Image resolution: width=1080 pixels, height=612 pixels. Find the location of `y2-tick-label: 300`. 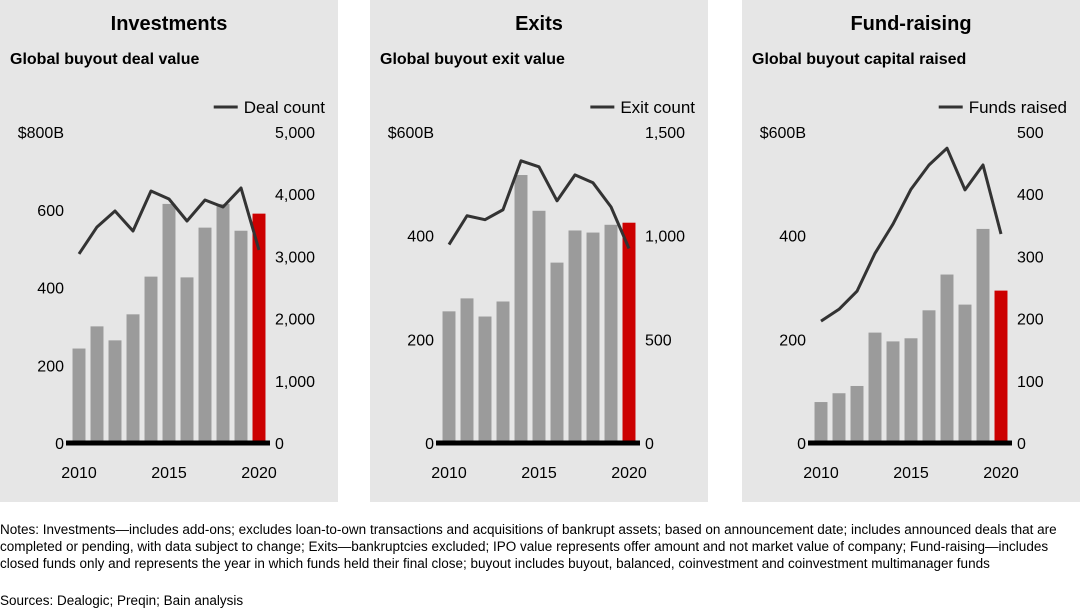

y2-tick-label: 300 is located at coordinates (1030, 257).